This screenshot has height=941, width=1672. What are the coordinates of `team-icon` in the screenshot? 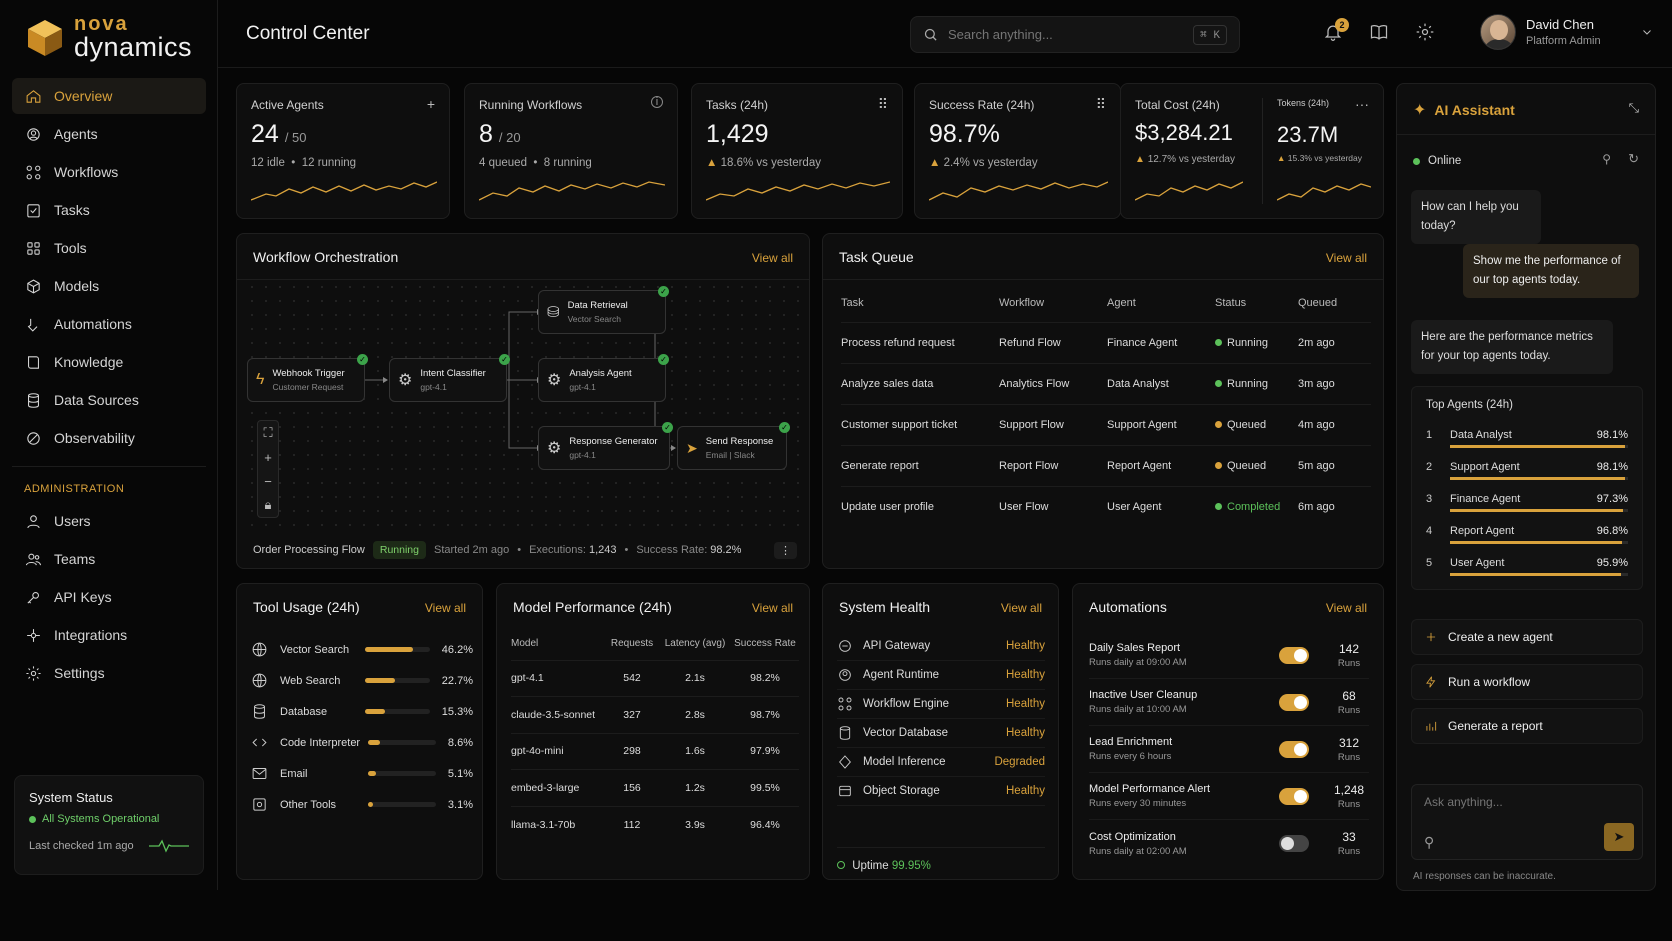 It's located at (33, 559).